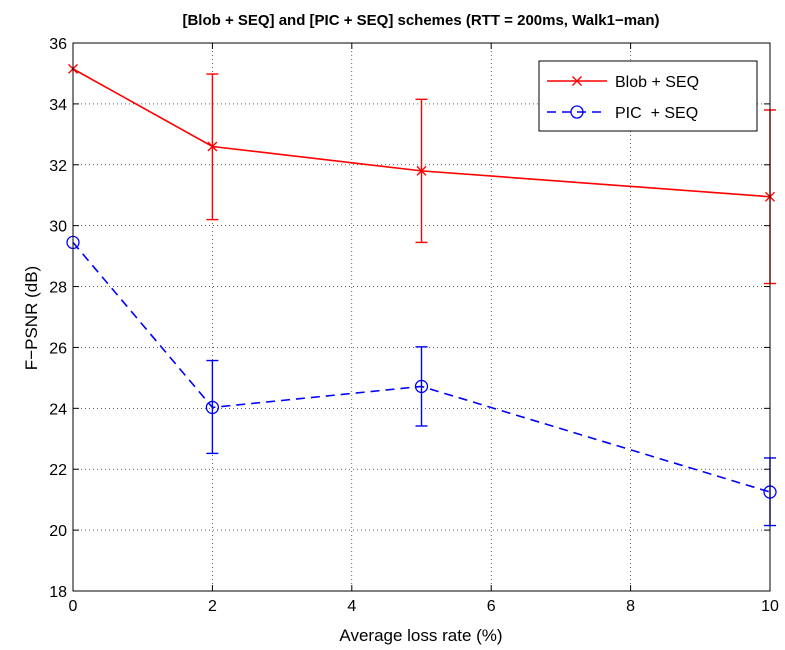 This screenshot has width=785, height=650. What do you see at coordinates (657, 82) in the screenshot?
I see `legend-label-1: Blob + SEQ` at bounding box center [657, 82].